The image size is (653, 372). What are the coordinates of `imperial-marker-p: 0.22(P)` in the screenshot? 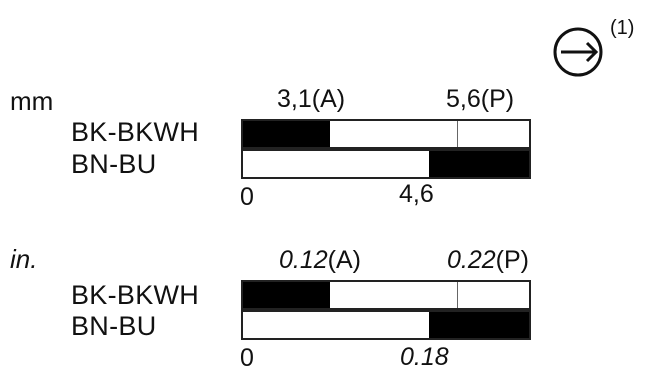 It's located at (488, 260).